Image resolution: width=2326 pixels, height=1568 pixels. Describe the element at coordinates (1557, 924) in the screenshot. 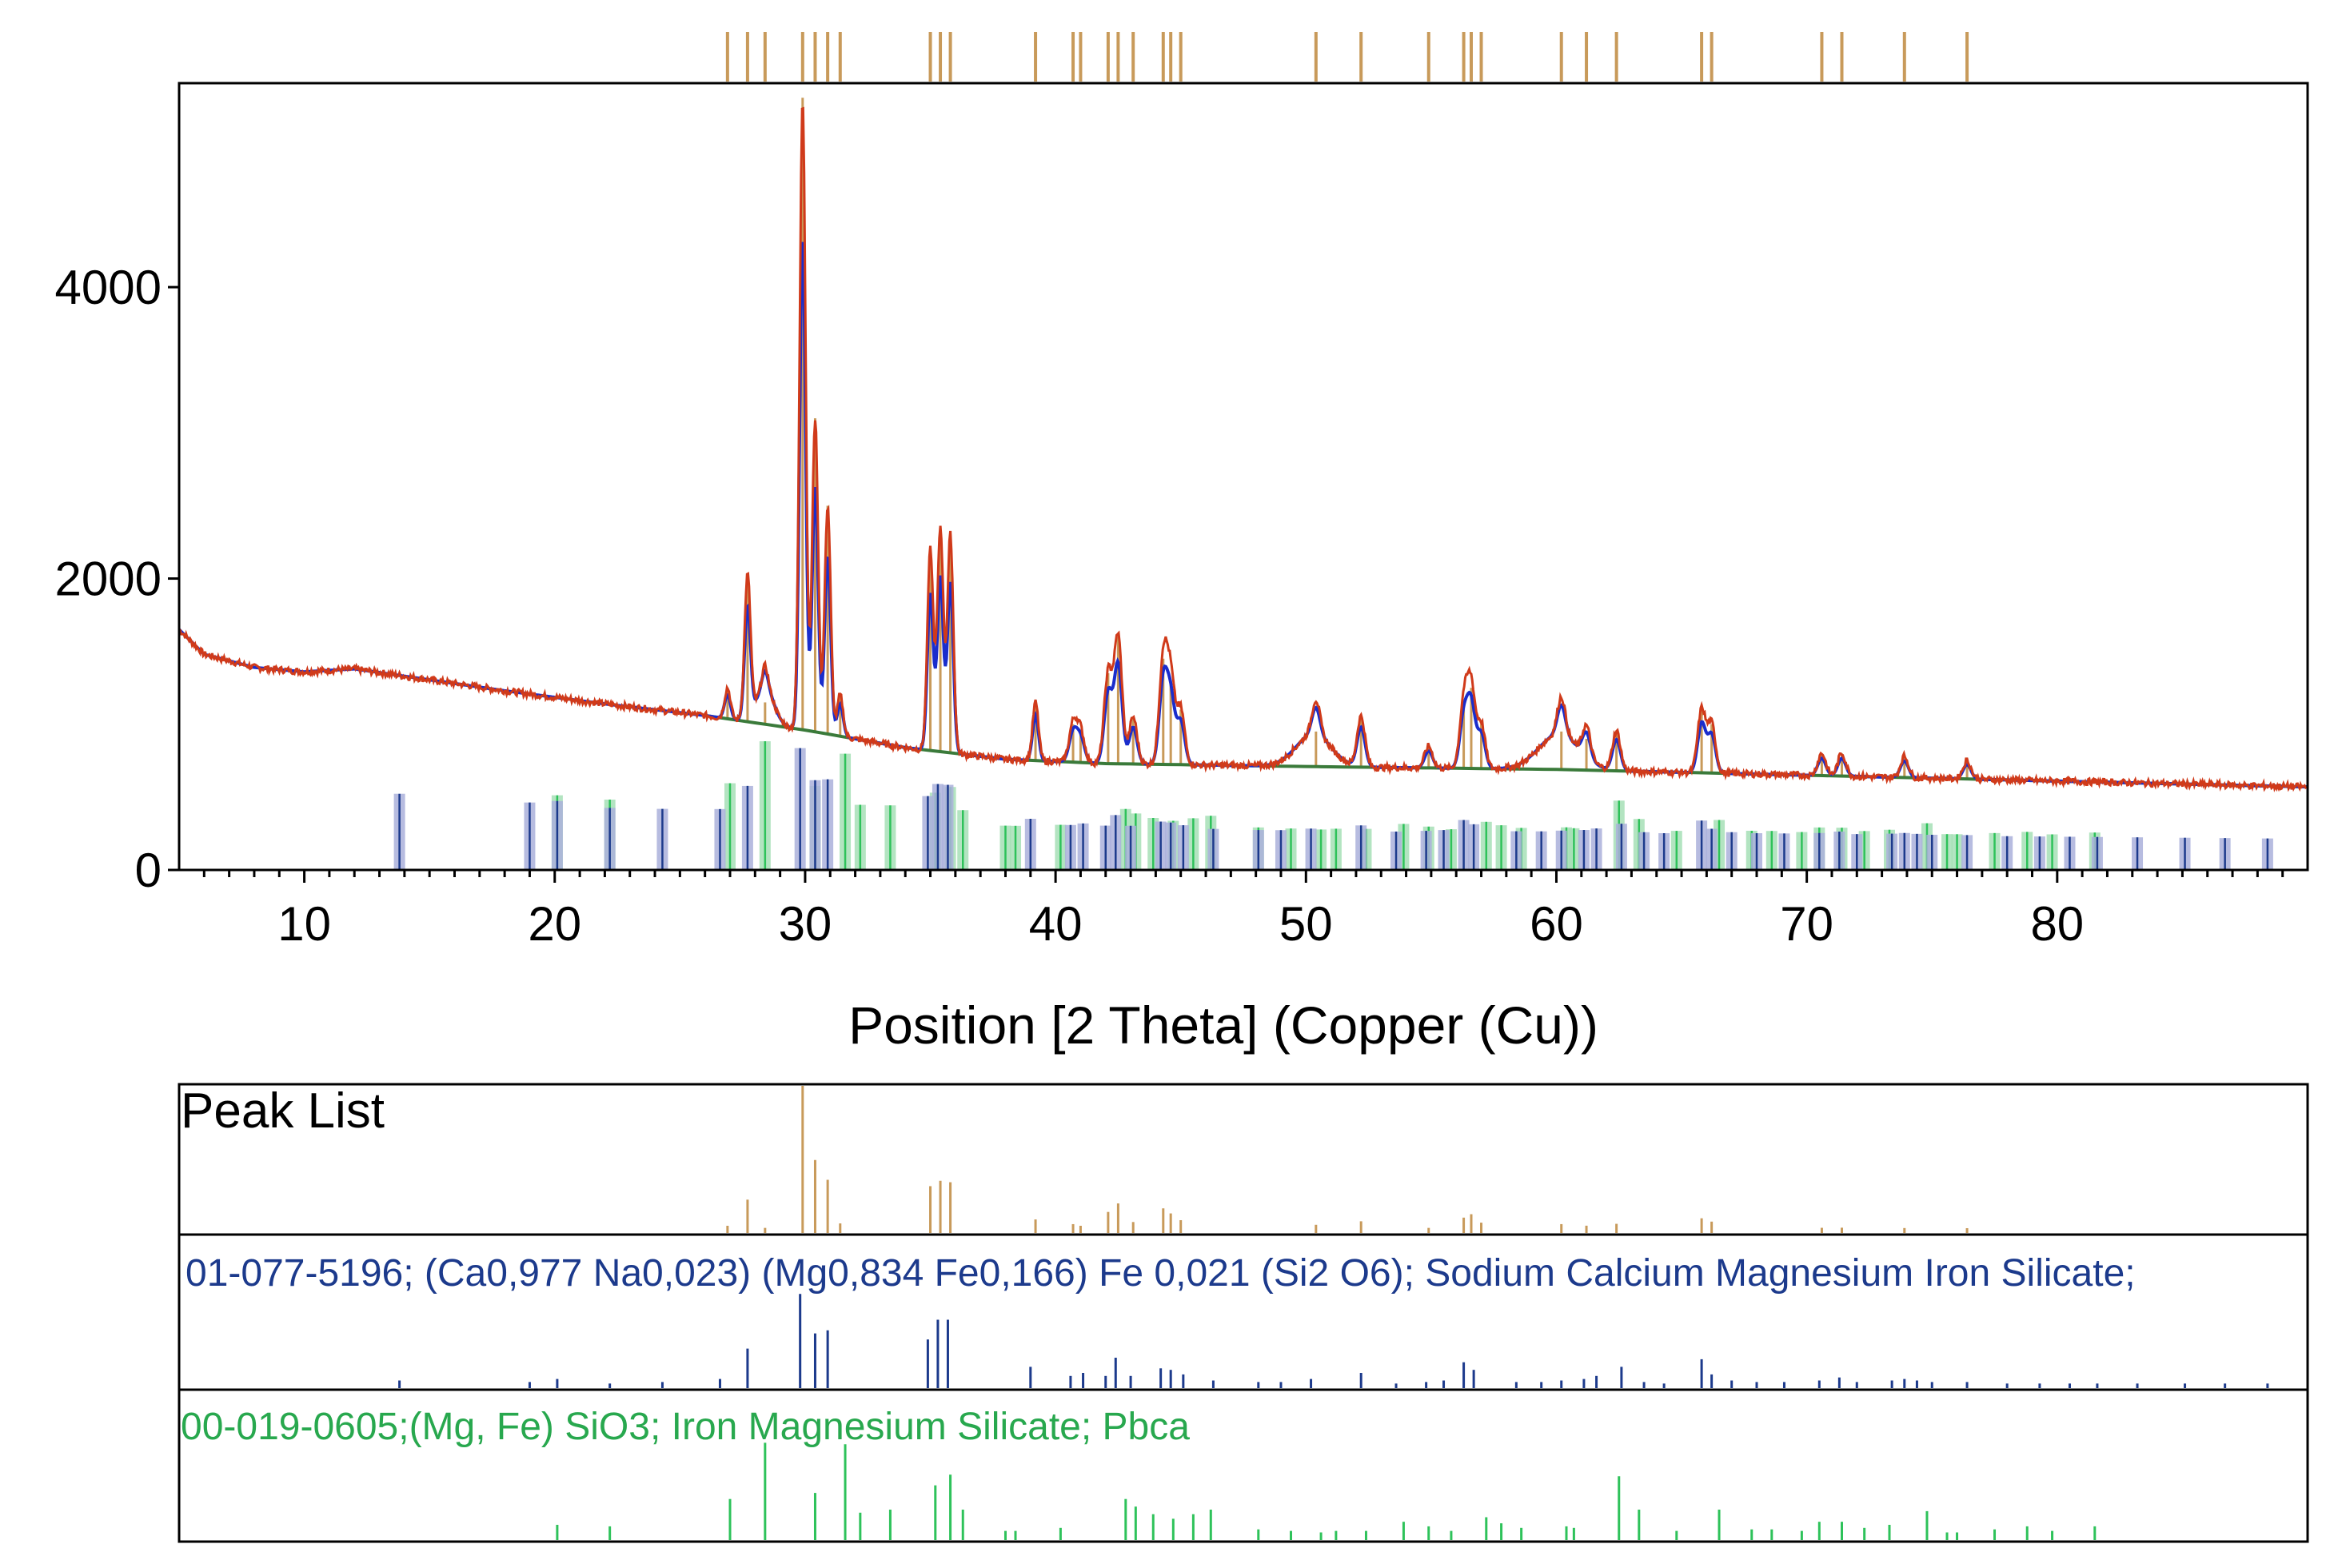

I see `x-tick-label: 60` at that location.